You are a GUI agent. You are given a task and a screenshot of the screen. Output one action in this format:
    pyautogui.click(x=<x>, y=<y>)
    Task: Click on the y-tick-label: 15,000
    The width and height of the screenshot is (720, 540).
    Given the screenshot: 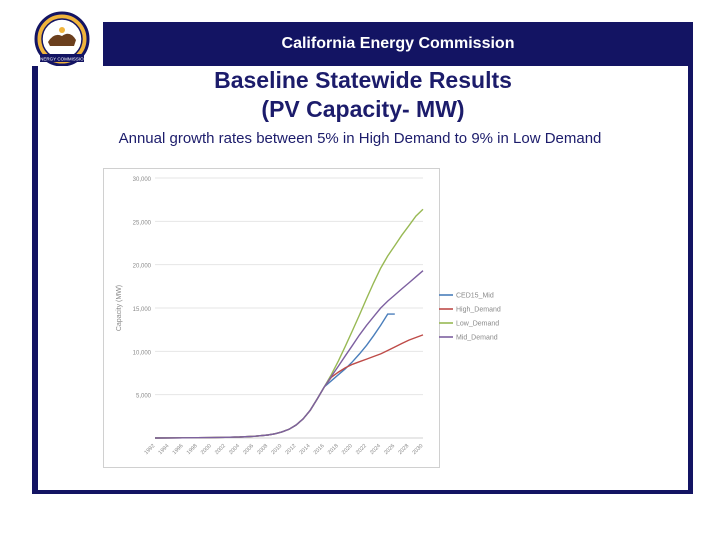 What is the action you would take?
    pyautogui.click(x=142, y=310)
    